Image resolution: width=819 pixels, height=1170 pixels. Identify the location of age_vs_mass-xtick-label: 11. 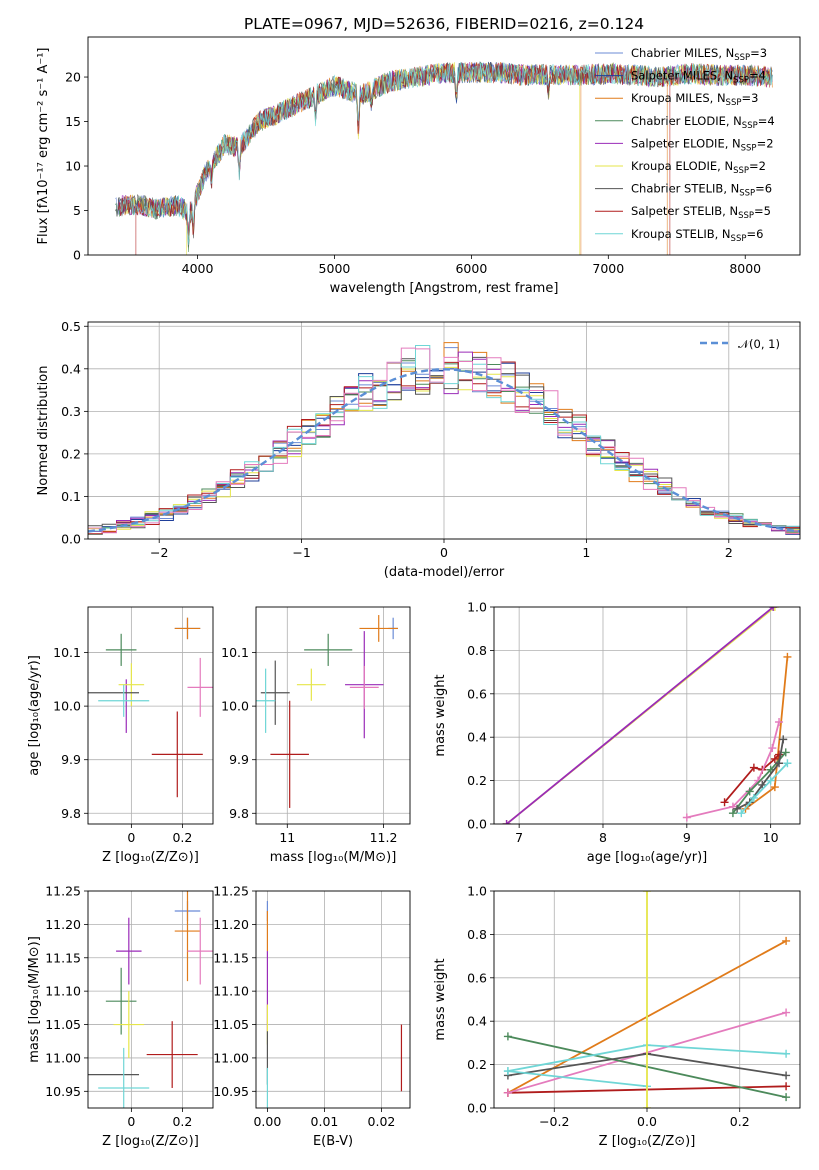
(287, 837).